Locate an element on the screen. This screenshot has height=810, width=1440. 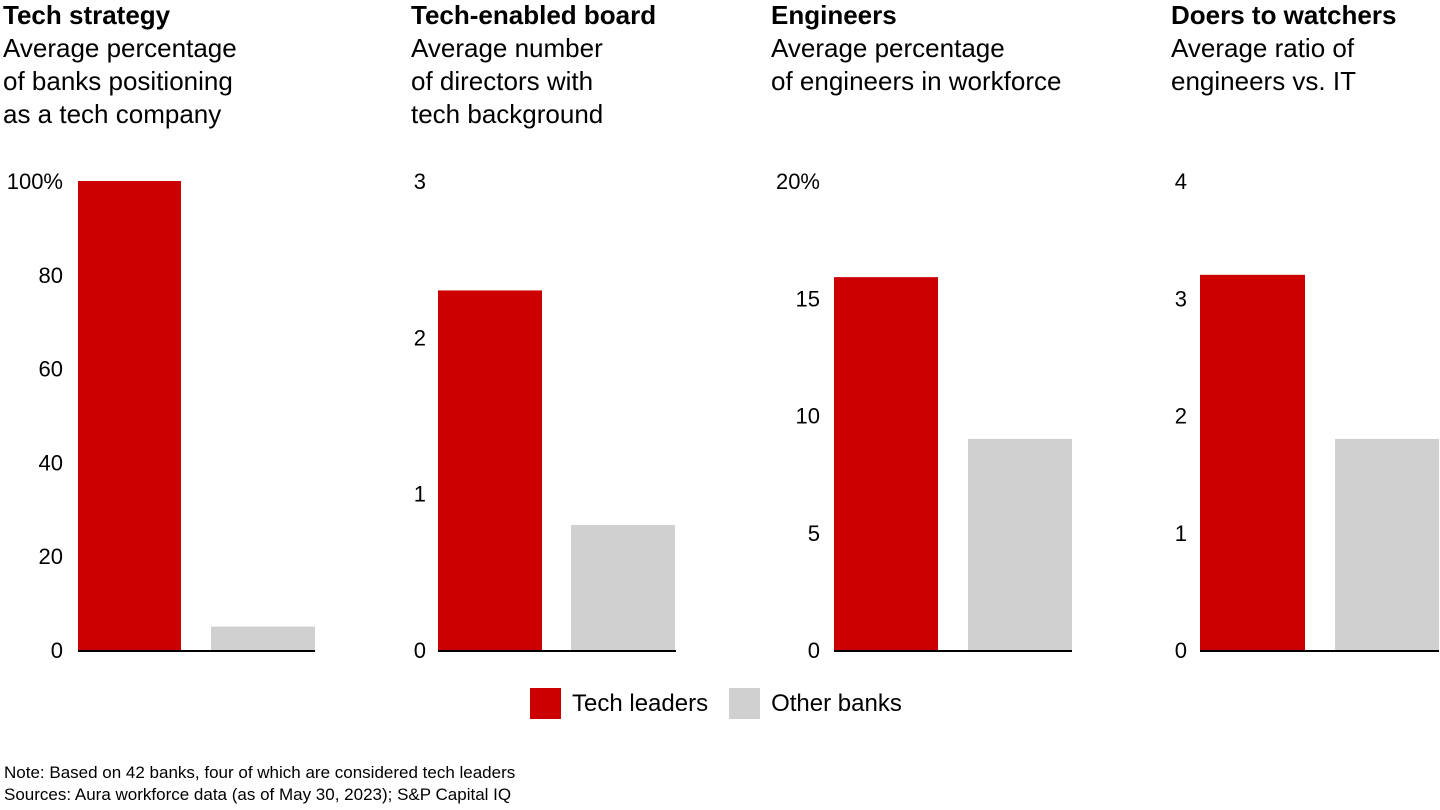
bar-doers-to-watchers-other-banks is located at coordinates (1387, 544).